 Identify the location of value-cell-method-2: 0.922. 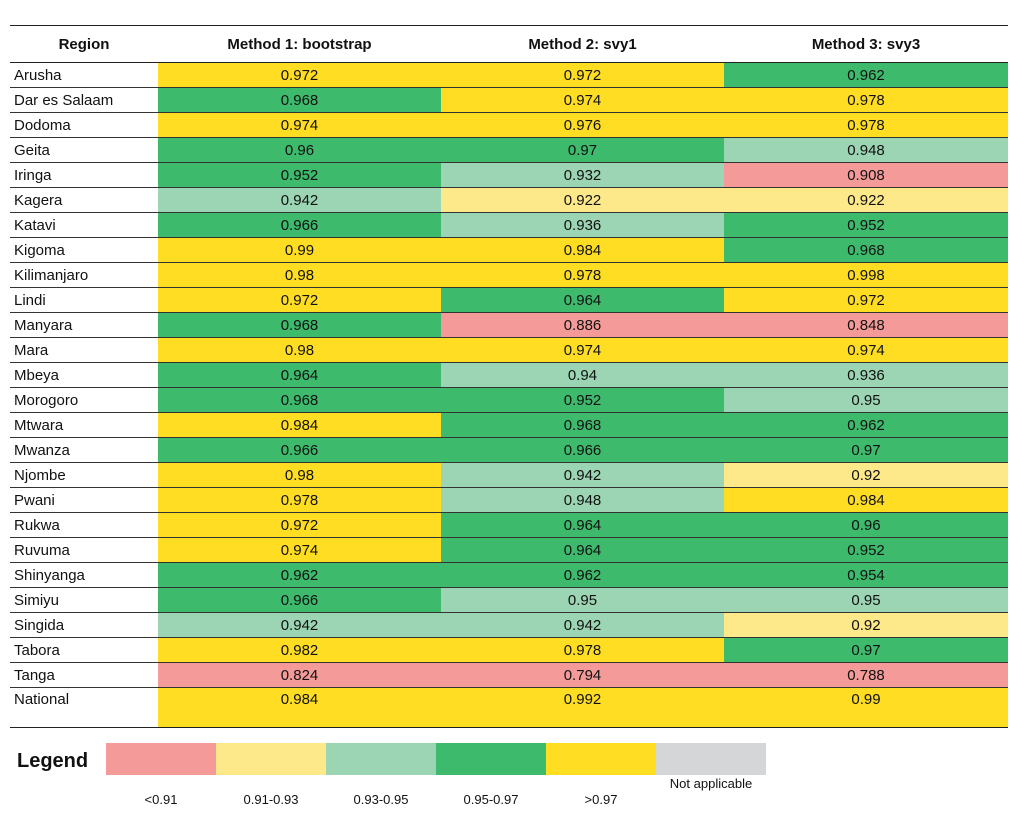
(582, 200).